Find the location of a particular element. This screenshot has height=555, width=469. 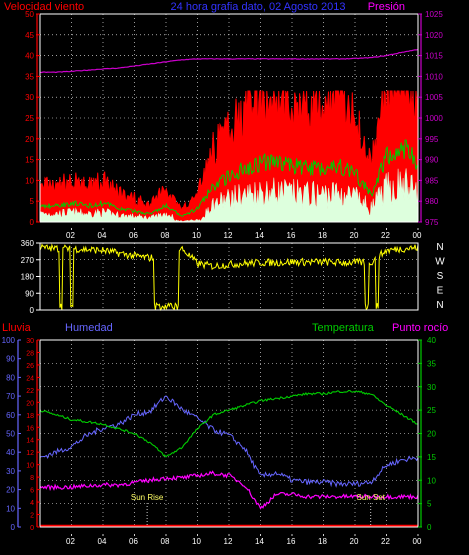

rain-y-tick-label: 20 is located at coordinates (30, 403).